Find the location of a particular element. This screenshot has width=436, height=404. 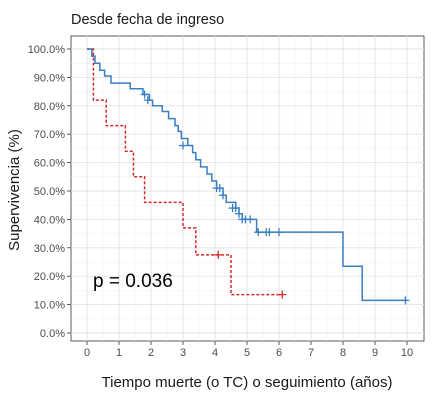

y-tick-label: 10.0% is located at coordinates (49, 306).